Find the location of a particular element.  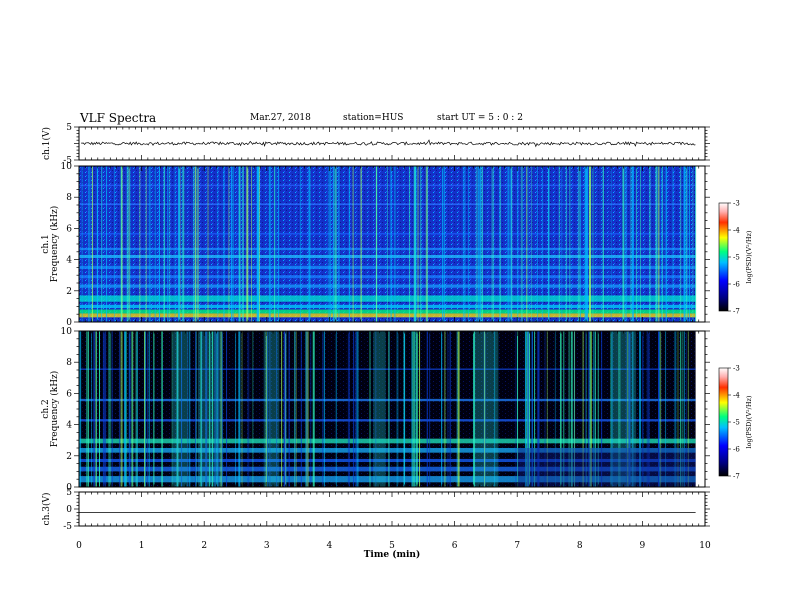

x-axis-label: Time (min) is located at coordinates (392, 554).